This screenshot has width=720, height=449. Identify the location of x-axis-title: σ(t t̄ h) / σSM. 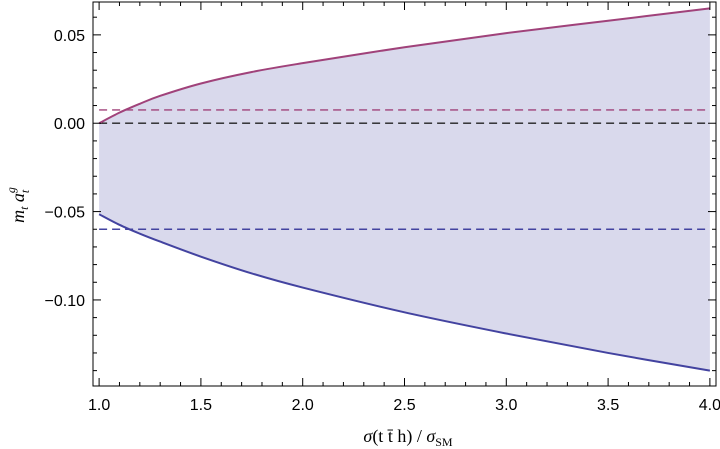
(407, 437).